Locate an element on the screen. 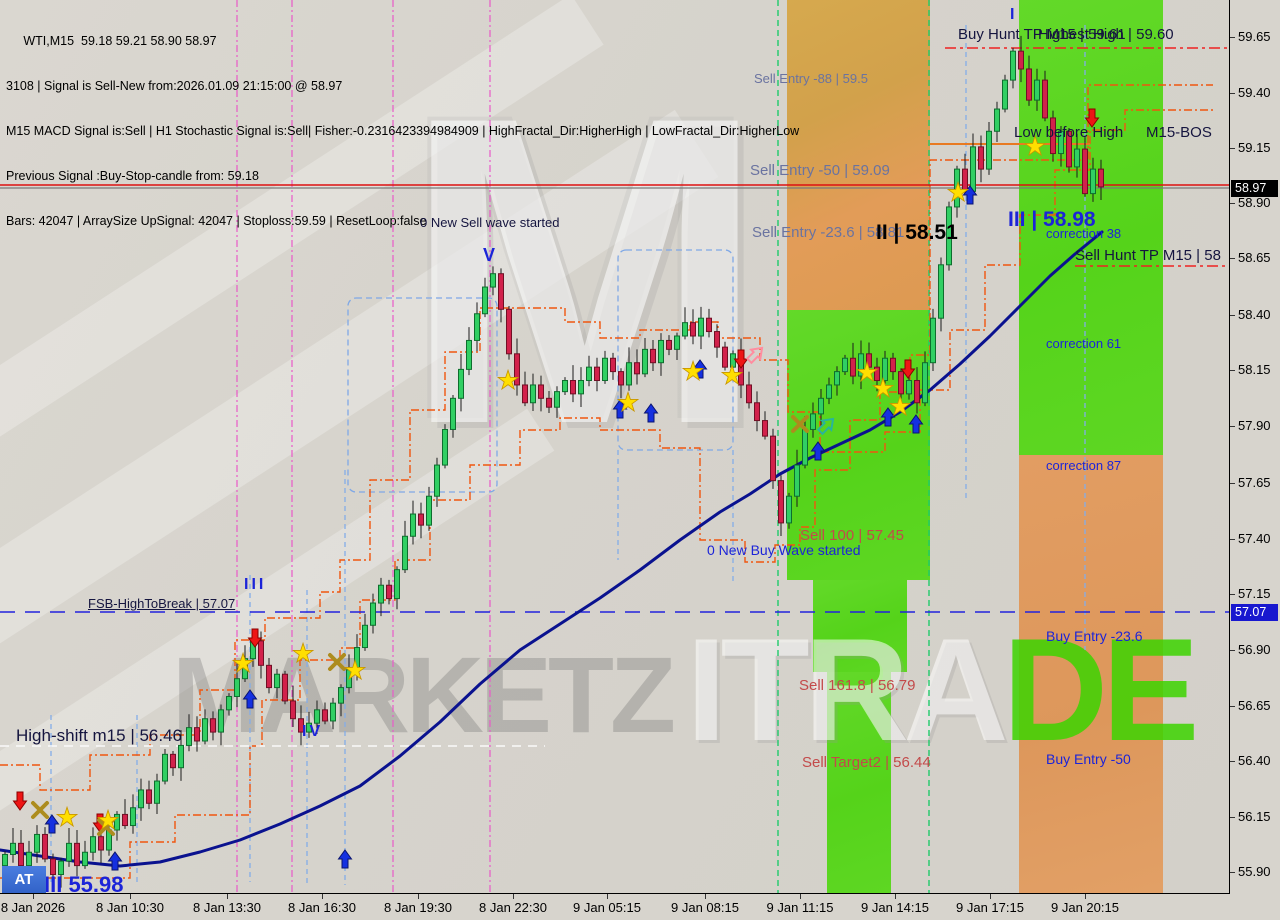  price-axis-label: 58.40 is located at coordinates (1254, 314).